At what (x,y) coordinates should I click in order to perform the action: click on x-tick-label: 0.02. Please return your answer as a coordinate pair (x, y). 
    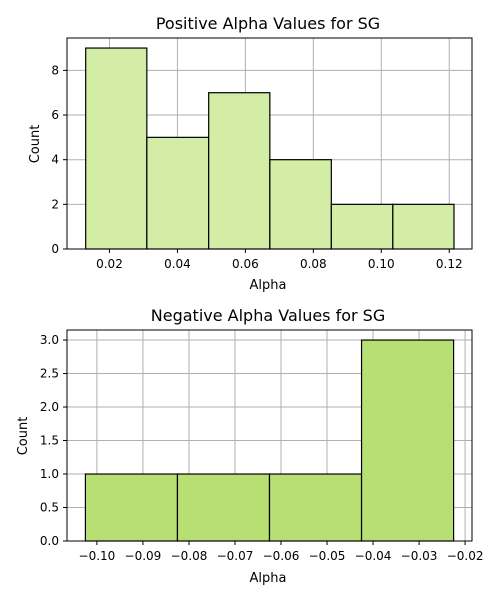
    Looking at the image, I should click on (109, 264).